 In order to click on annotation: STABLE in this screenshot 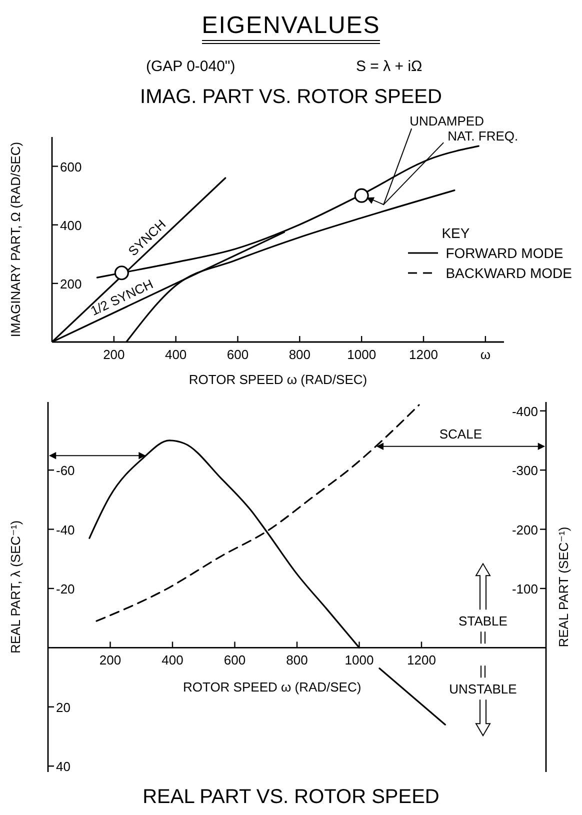, I will do `click(483, 621)`.